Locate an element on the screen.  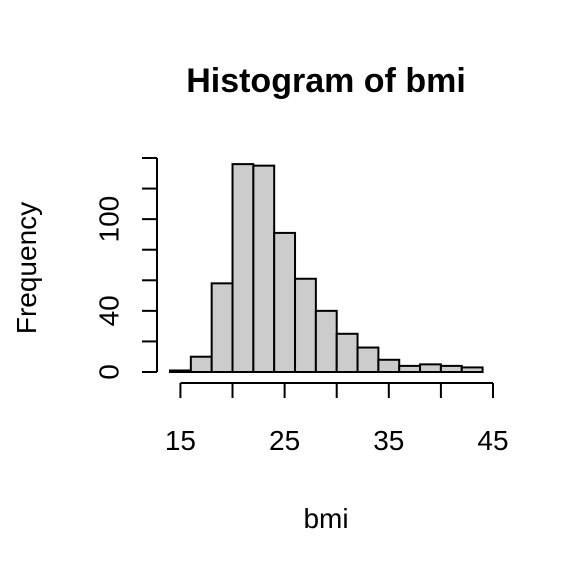
chart-title: Histogram of bmi is located at coordinates (326, 81).